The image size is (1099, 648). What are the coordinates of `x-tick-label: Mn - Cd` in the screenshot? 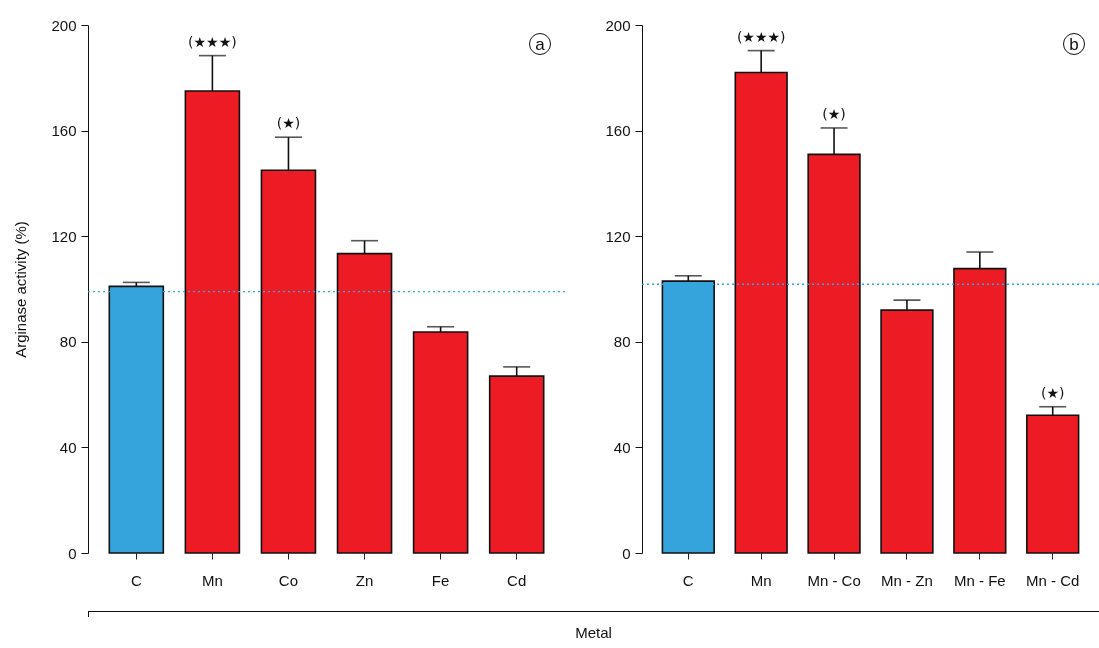 It's located at (1053, 580).